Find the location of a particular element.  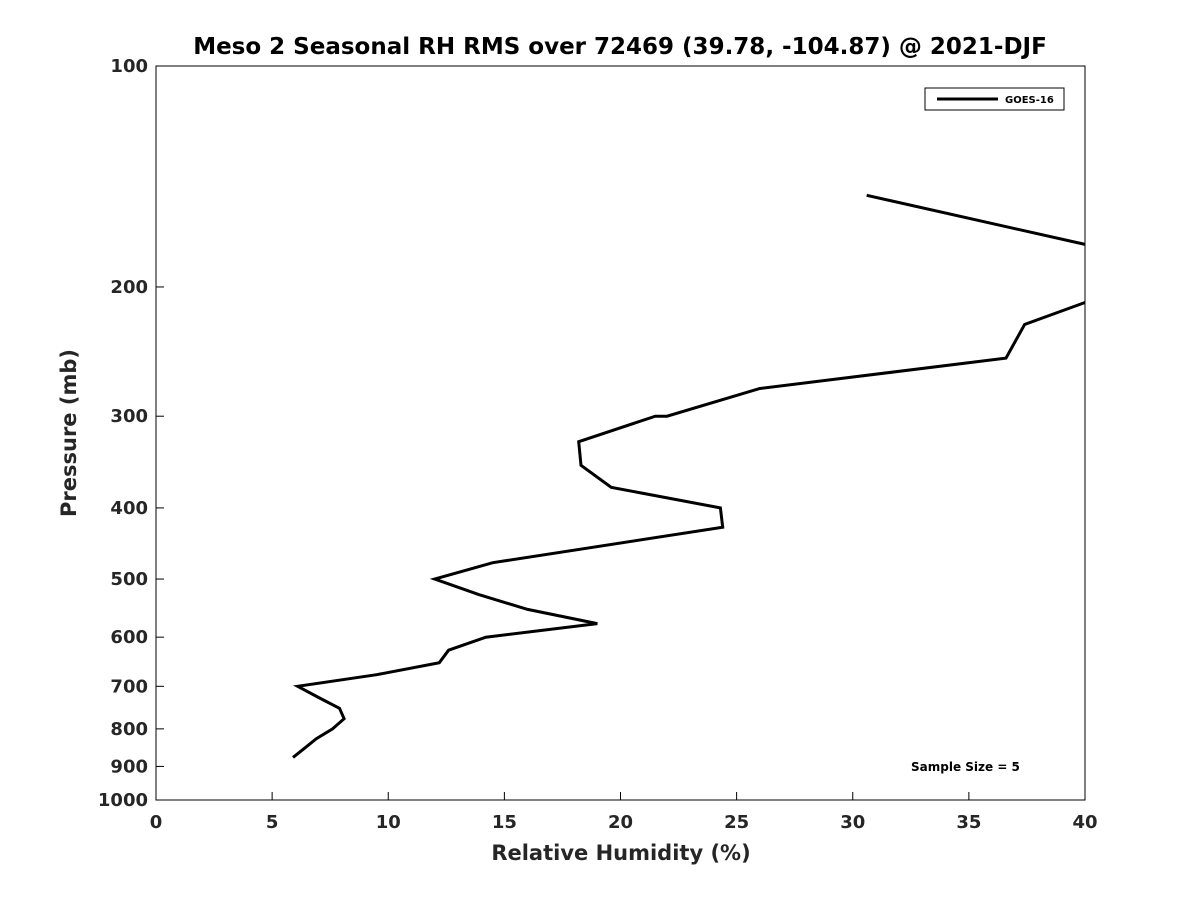

y-tick-label: 900 is located at coordinates (129, 766).